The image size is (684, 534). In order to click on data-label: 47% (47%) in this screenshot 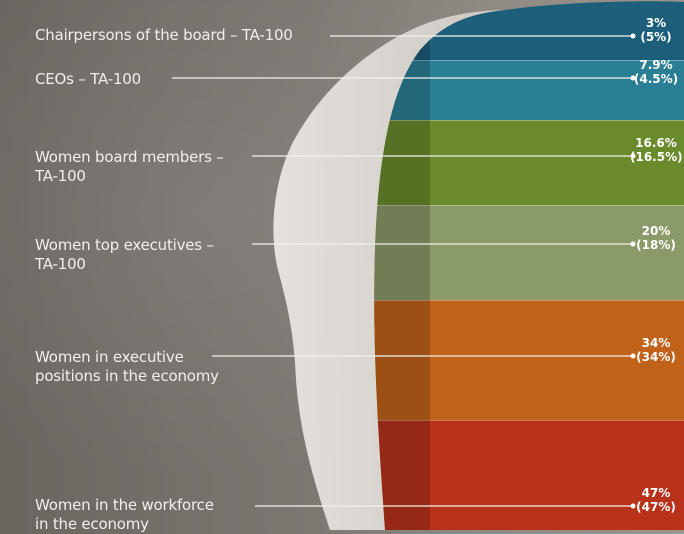, I will do `click(656, 500)`.